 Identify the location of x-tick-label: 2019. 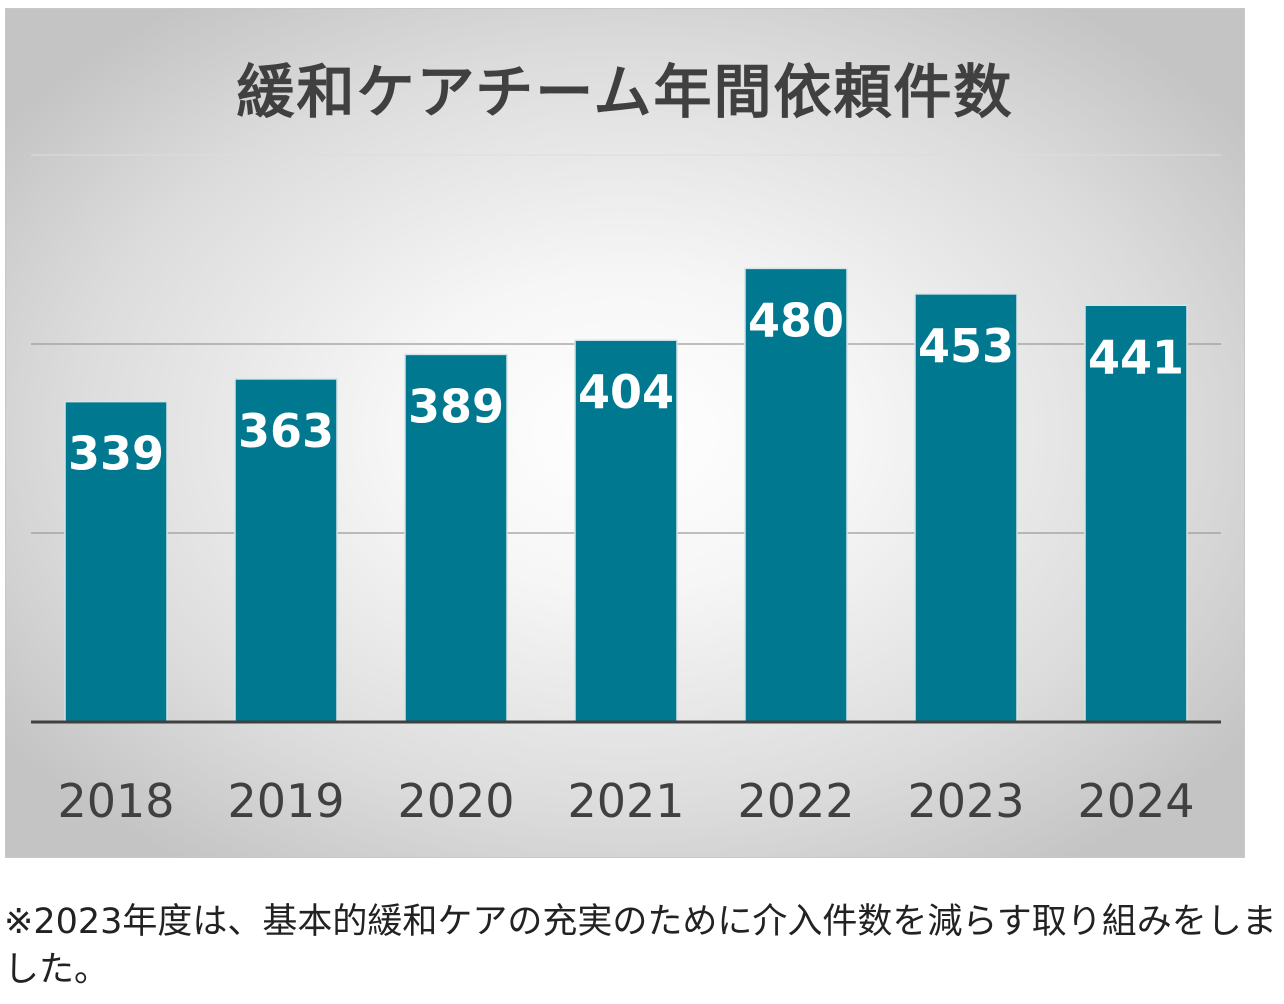
(285, 801).